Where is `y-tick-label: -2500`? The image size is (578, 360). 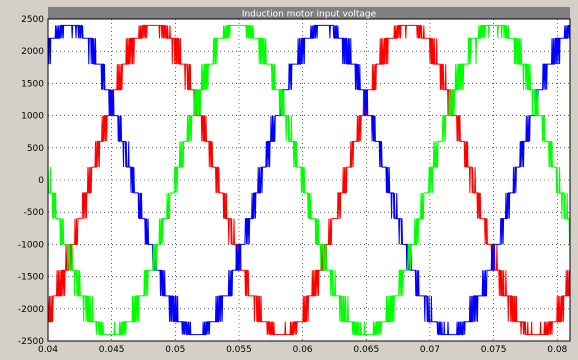
y-tick-label: -2500 is located at coordinates (31, 342).